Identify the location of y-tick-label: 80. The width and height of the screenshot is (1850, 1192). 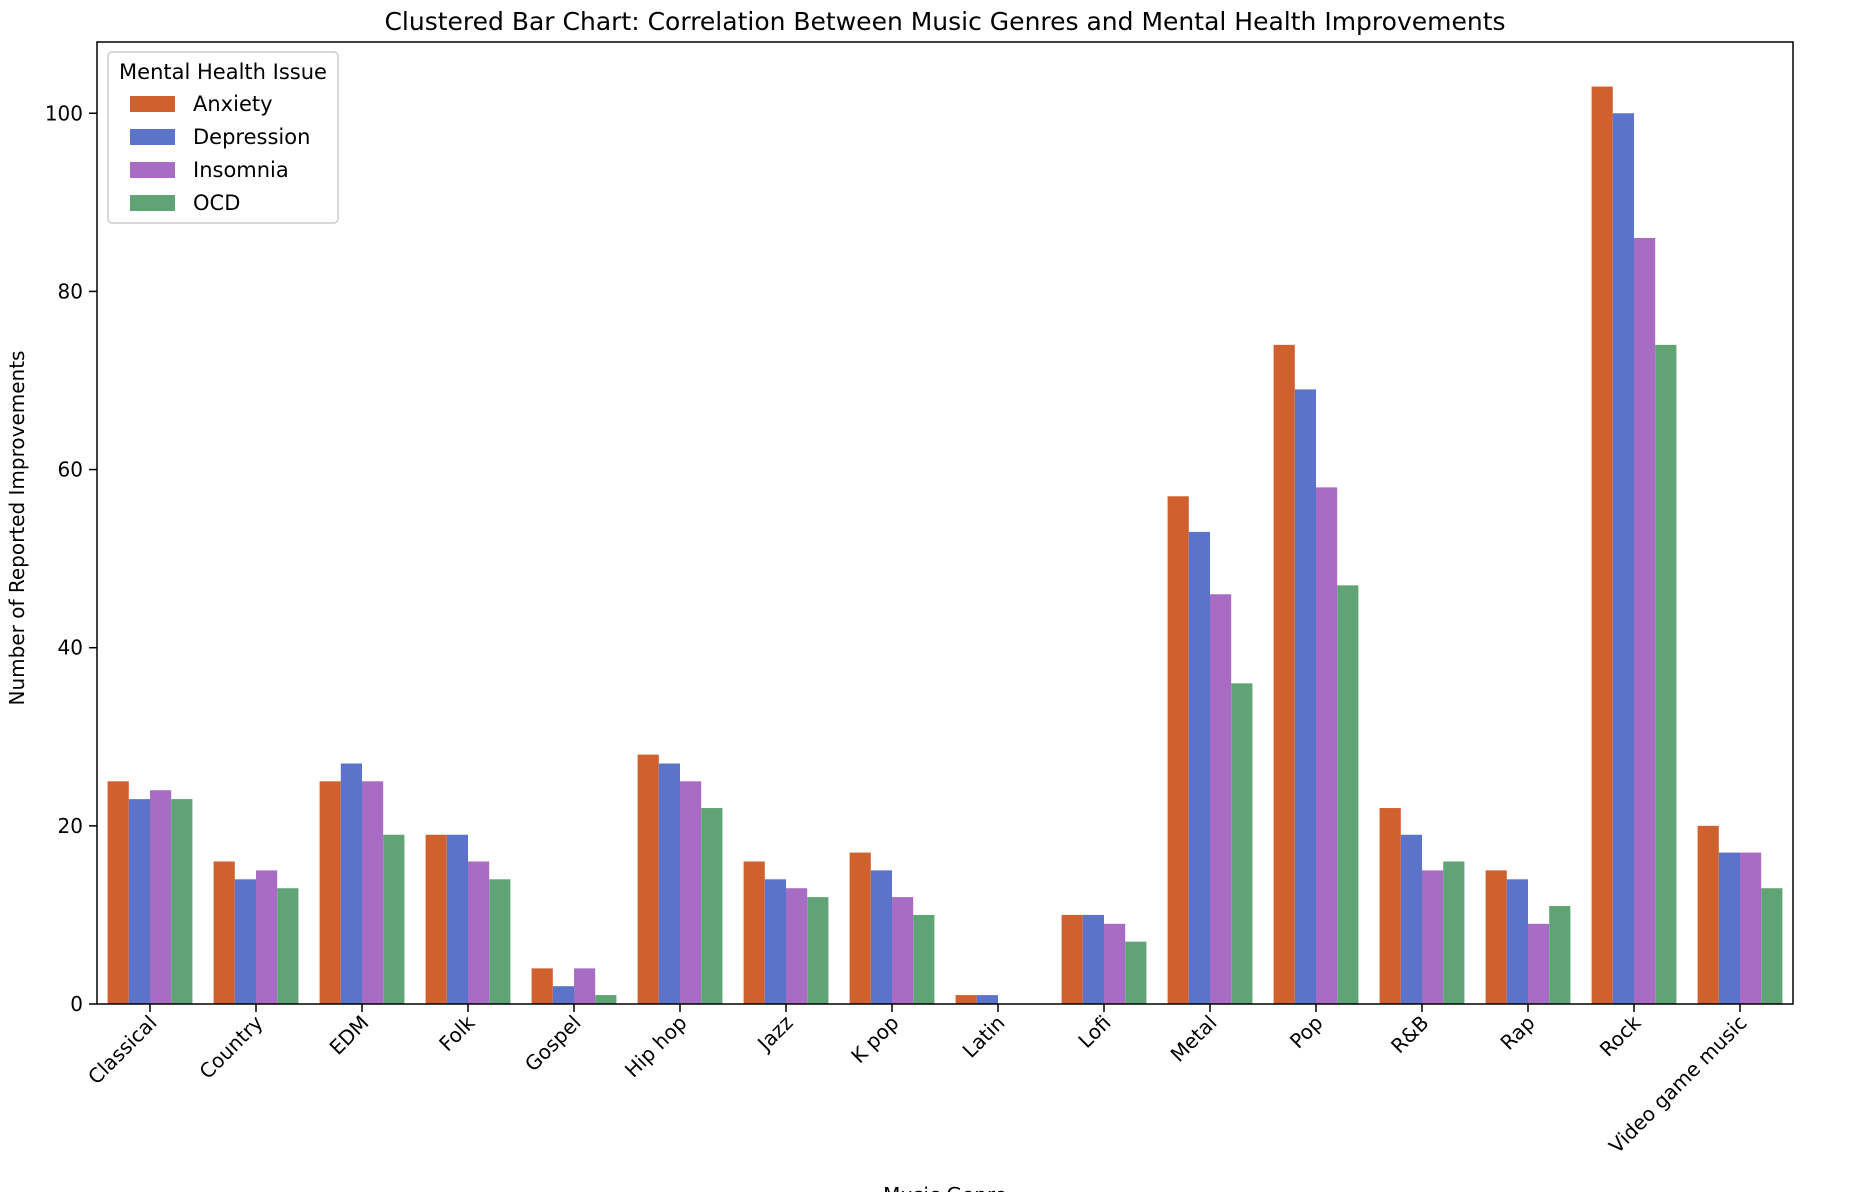
(70, 291).